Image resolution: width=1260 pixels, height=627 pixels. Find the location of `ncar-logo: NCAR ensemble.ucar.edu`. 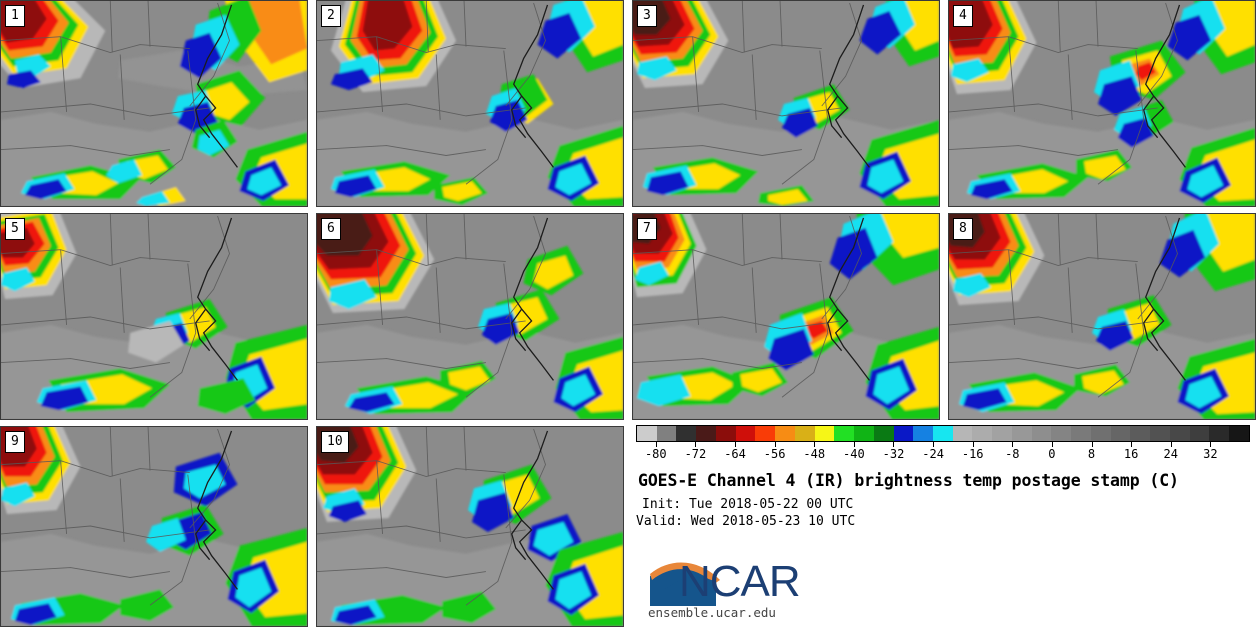

ncar-logo: NCAR ensemble.ucar.edu is located at coordinates (798, 591).